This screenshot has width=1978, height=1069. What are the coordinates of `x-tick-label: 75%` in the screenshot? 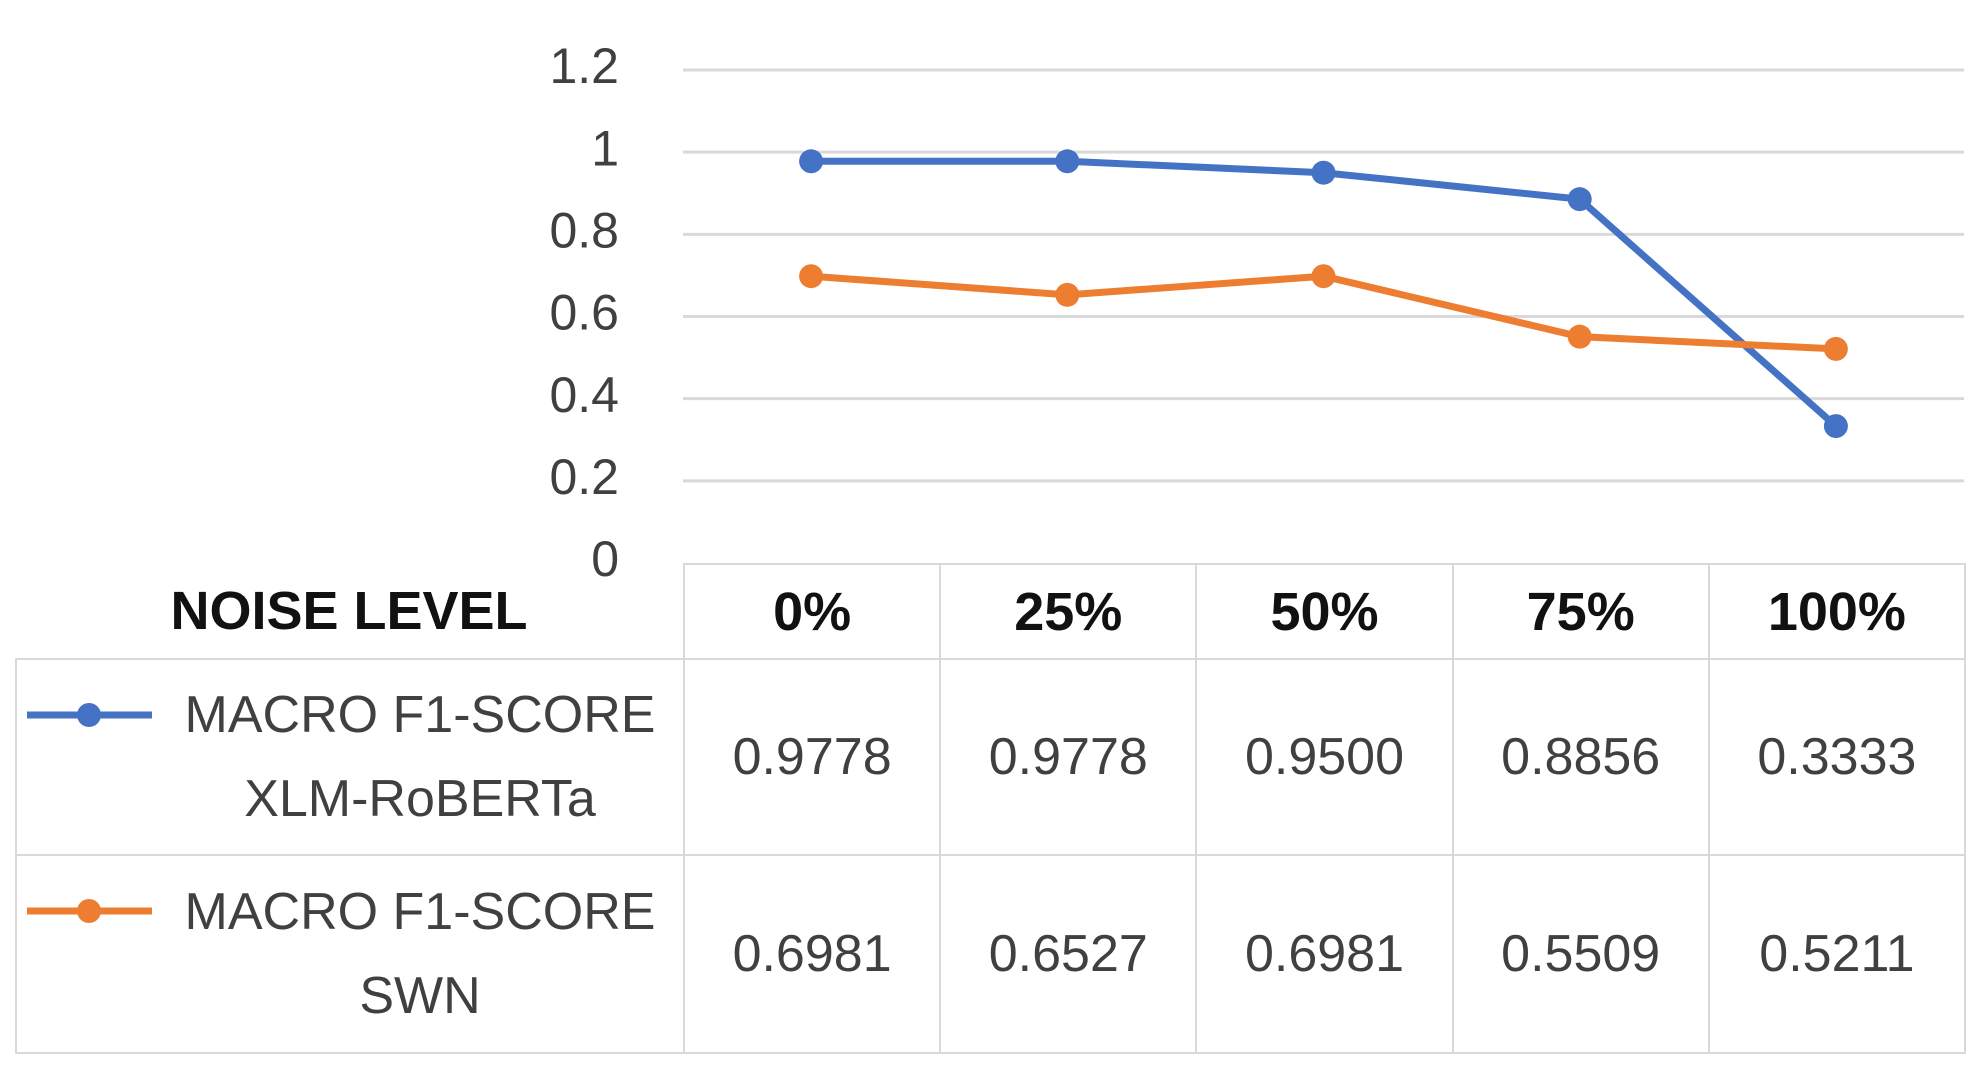 It's located at (1580, 611).